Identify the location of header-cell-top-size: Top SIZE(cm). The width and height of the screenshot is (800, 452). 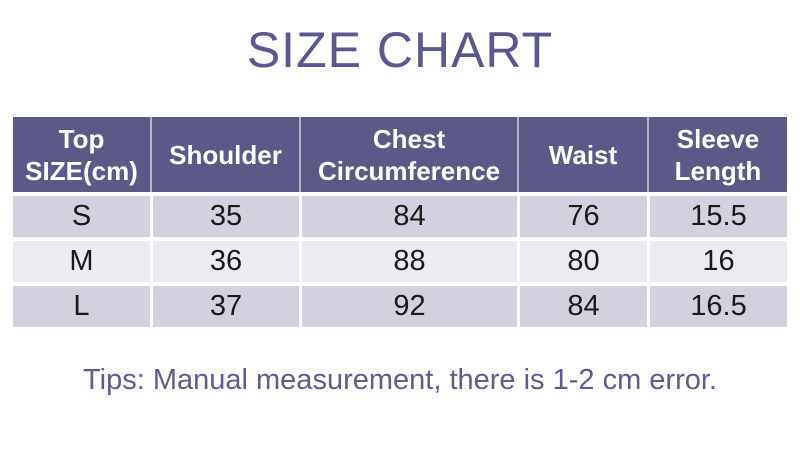
(81, 154).